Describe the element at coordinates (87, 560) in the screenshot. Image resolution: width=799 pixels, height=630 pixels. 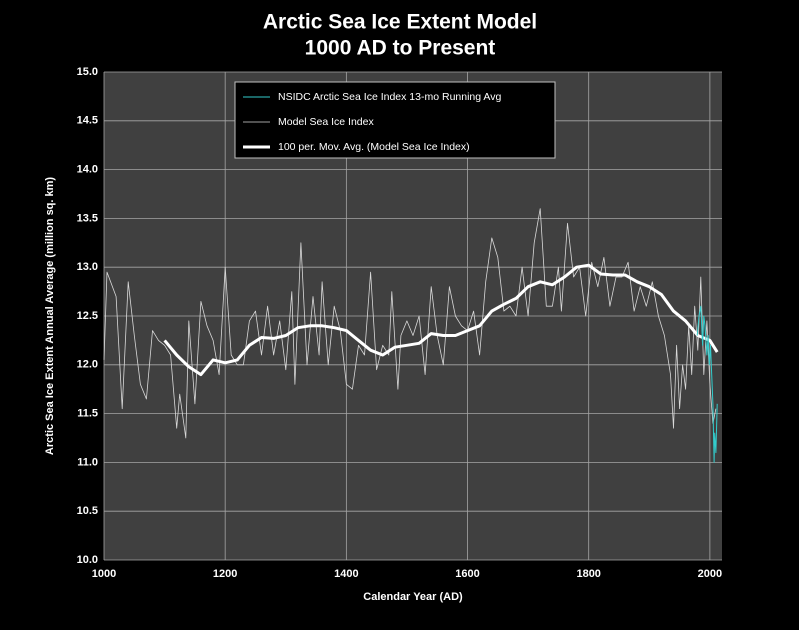
I see `y-tick-label: 10.0` at that location.